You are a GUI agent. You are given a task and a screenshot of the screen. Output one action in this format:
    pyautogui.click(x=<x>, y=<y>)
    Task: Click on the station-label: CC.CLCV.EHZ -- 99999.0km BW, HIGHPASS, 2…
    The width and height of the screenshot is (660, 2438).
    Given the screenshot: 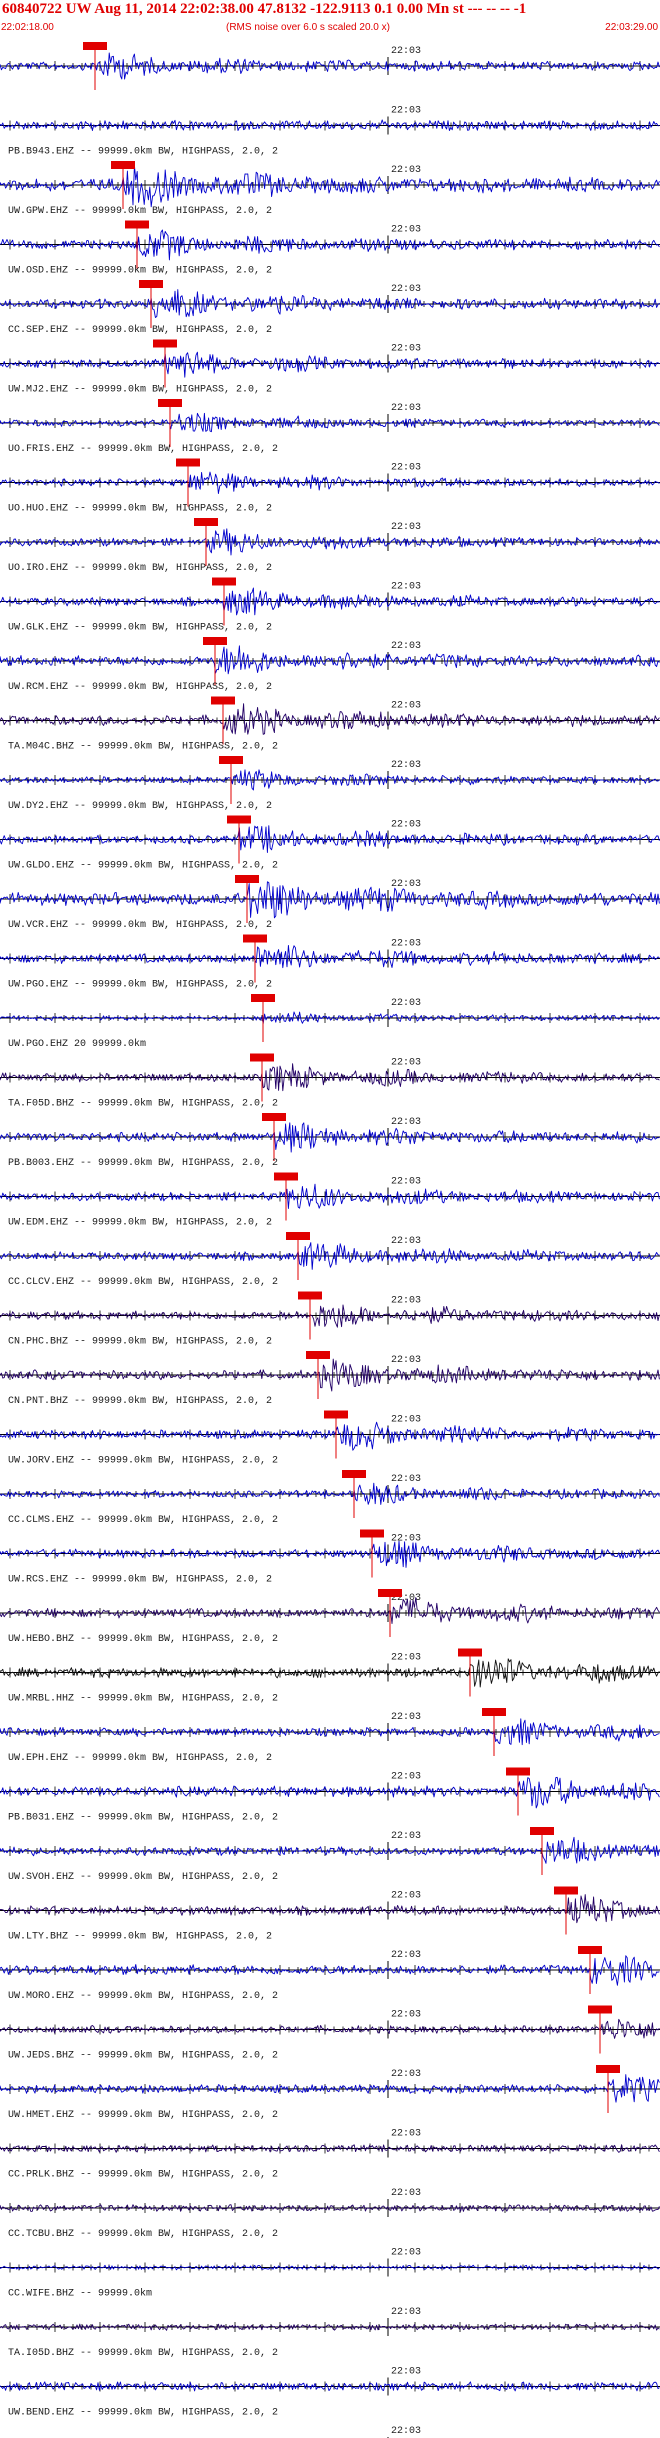 What is the action you would take?
    pyautogui.click(x=143, y=1282)
    